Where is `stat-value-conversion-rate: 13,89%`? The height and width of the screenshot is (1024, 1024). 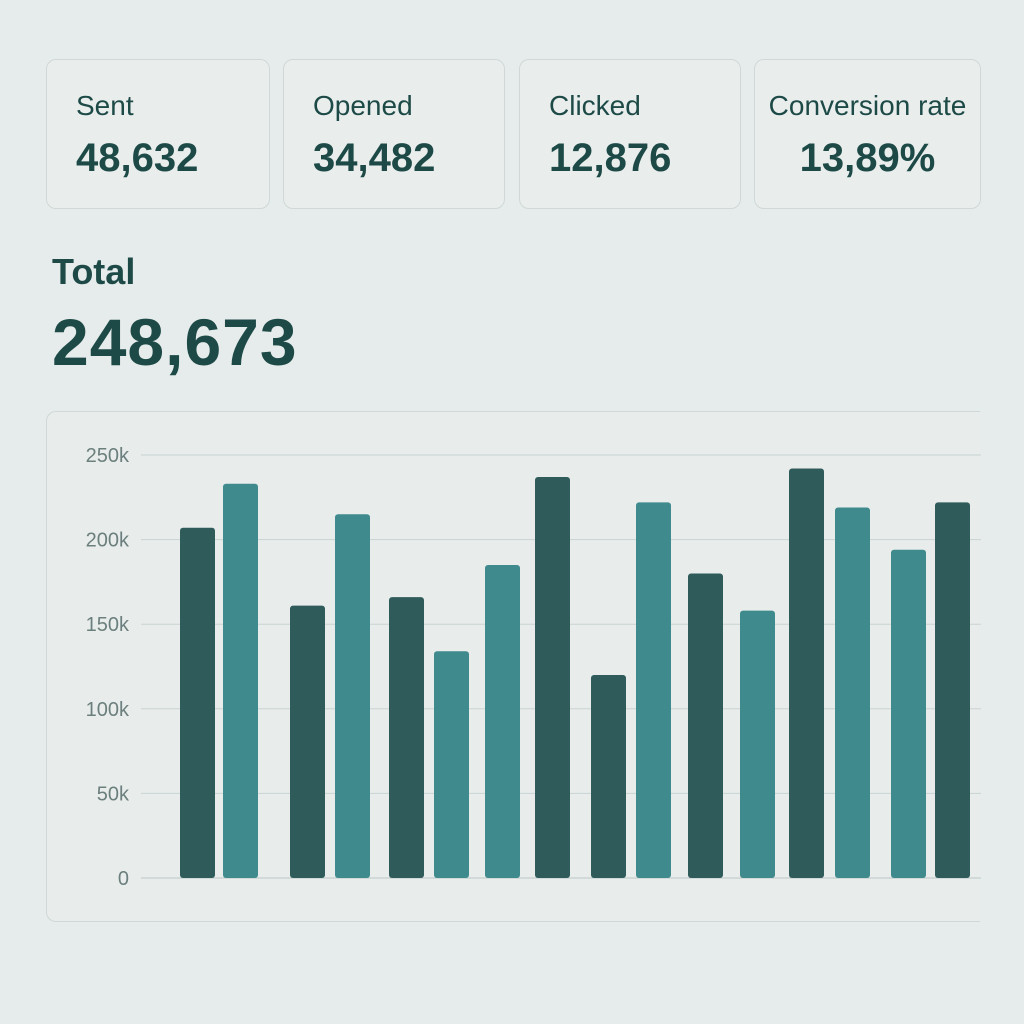 stat-value-conversion-rate: 13,89% is located at coordinates (867, 158).